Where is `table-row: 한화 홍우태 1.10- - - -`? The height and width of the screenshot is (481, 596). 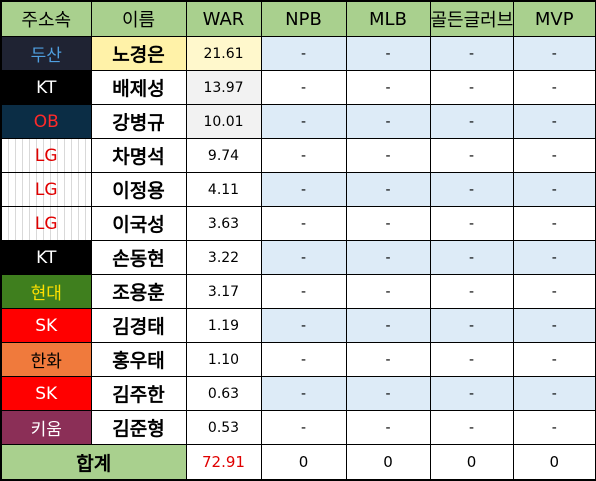 table-row: 한화 홍우태 1.10- - - - is located at coordinates (298, 359).